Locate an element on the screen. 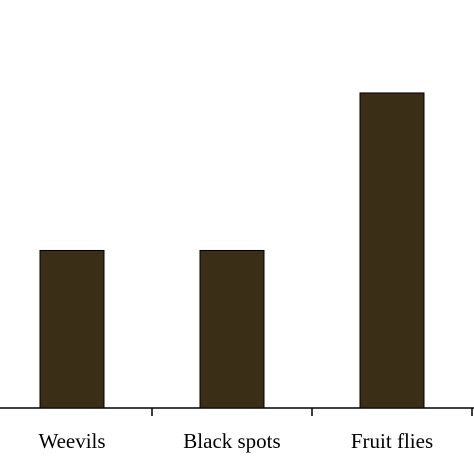 The width and height of the screenshot is (474, 474). x-tick-label: Weevils is located at coordinates (71, 441).